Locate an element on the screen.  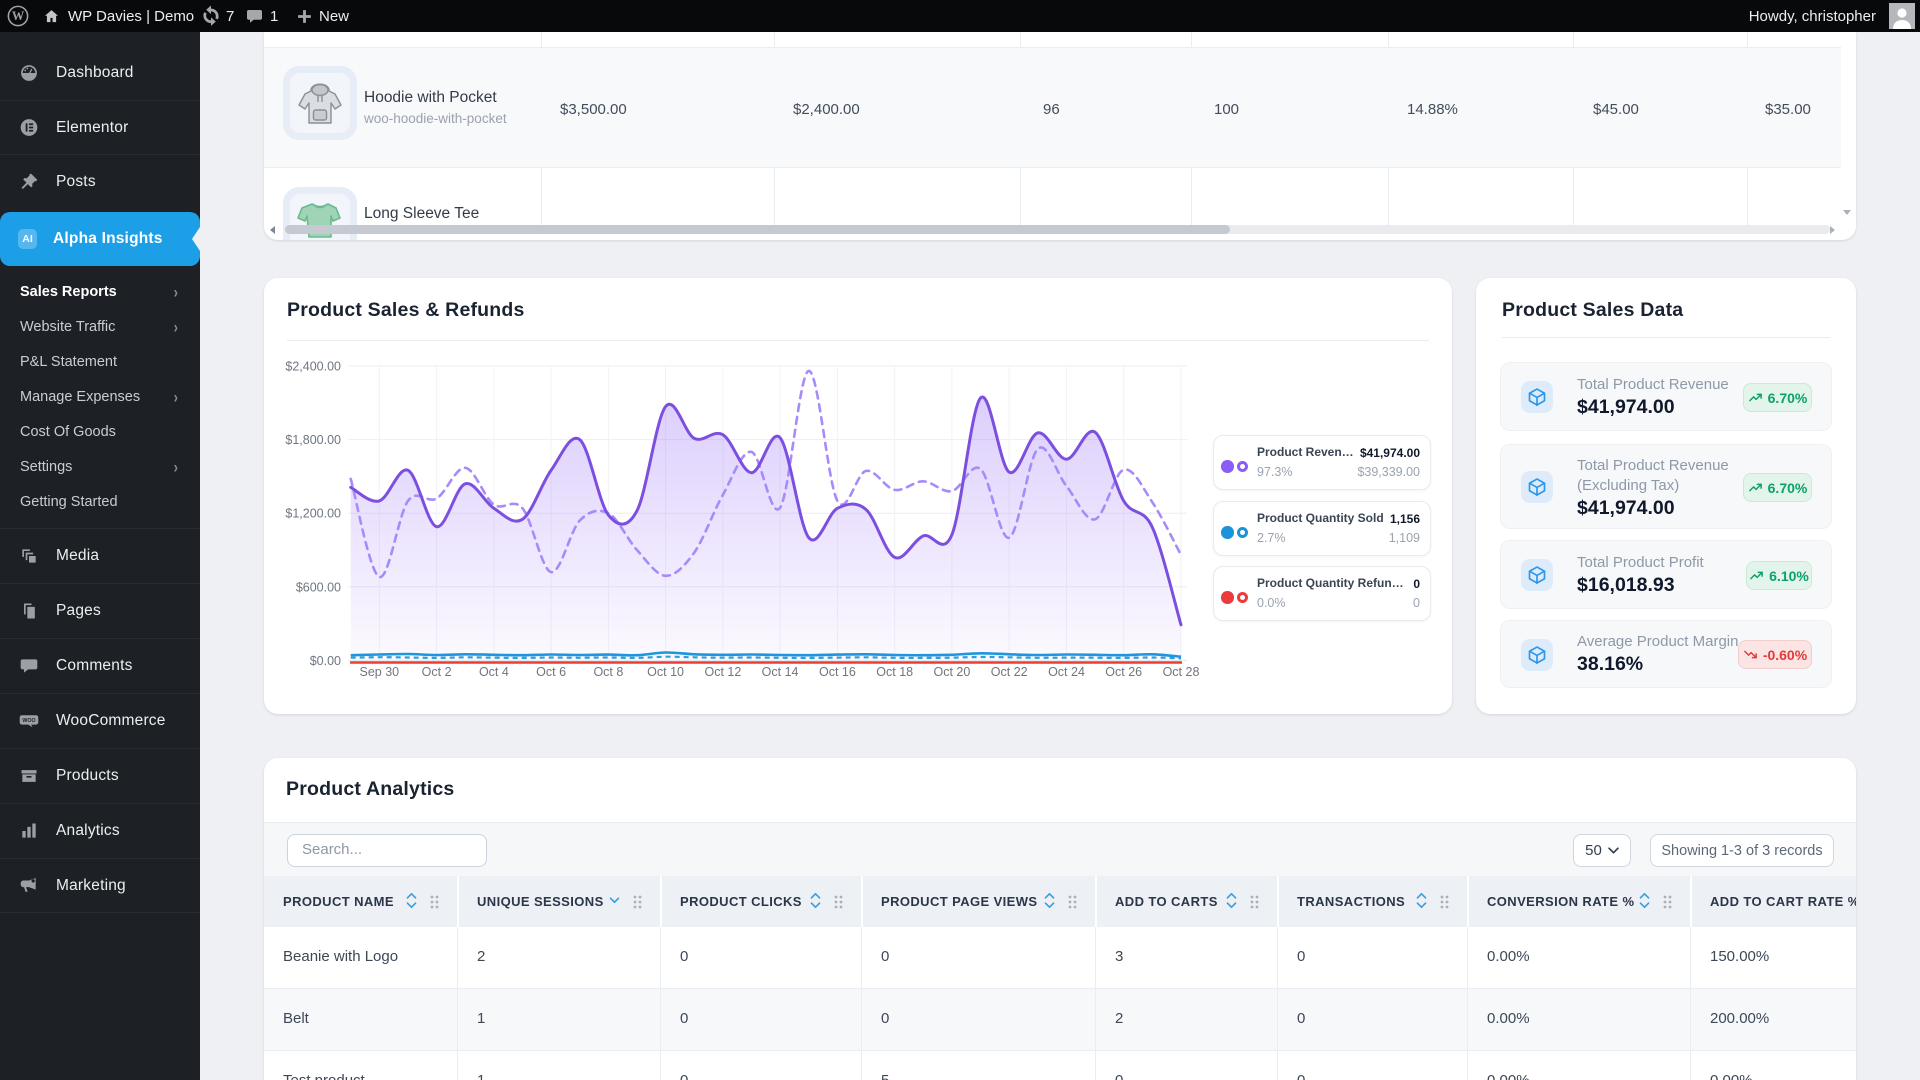
svg-text: $0.00 is located at coordinates (325, 661).